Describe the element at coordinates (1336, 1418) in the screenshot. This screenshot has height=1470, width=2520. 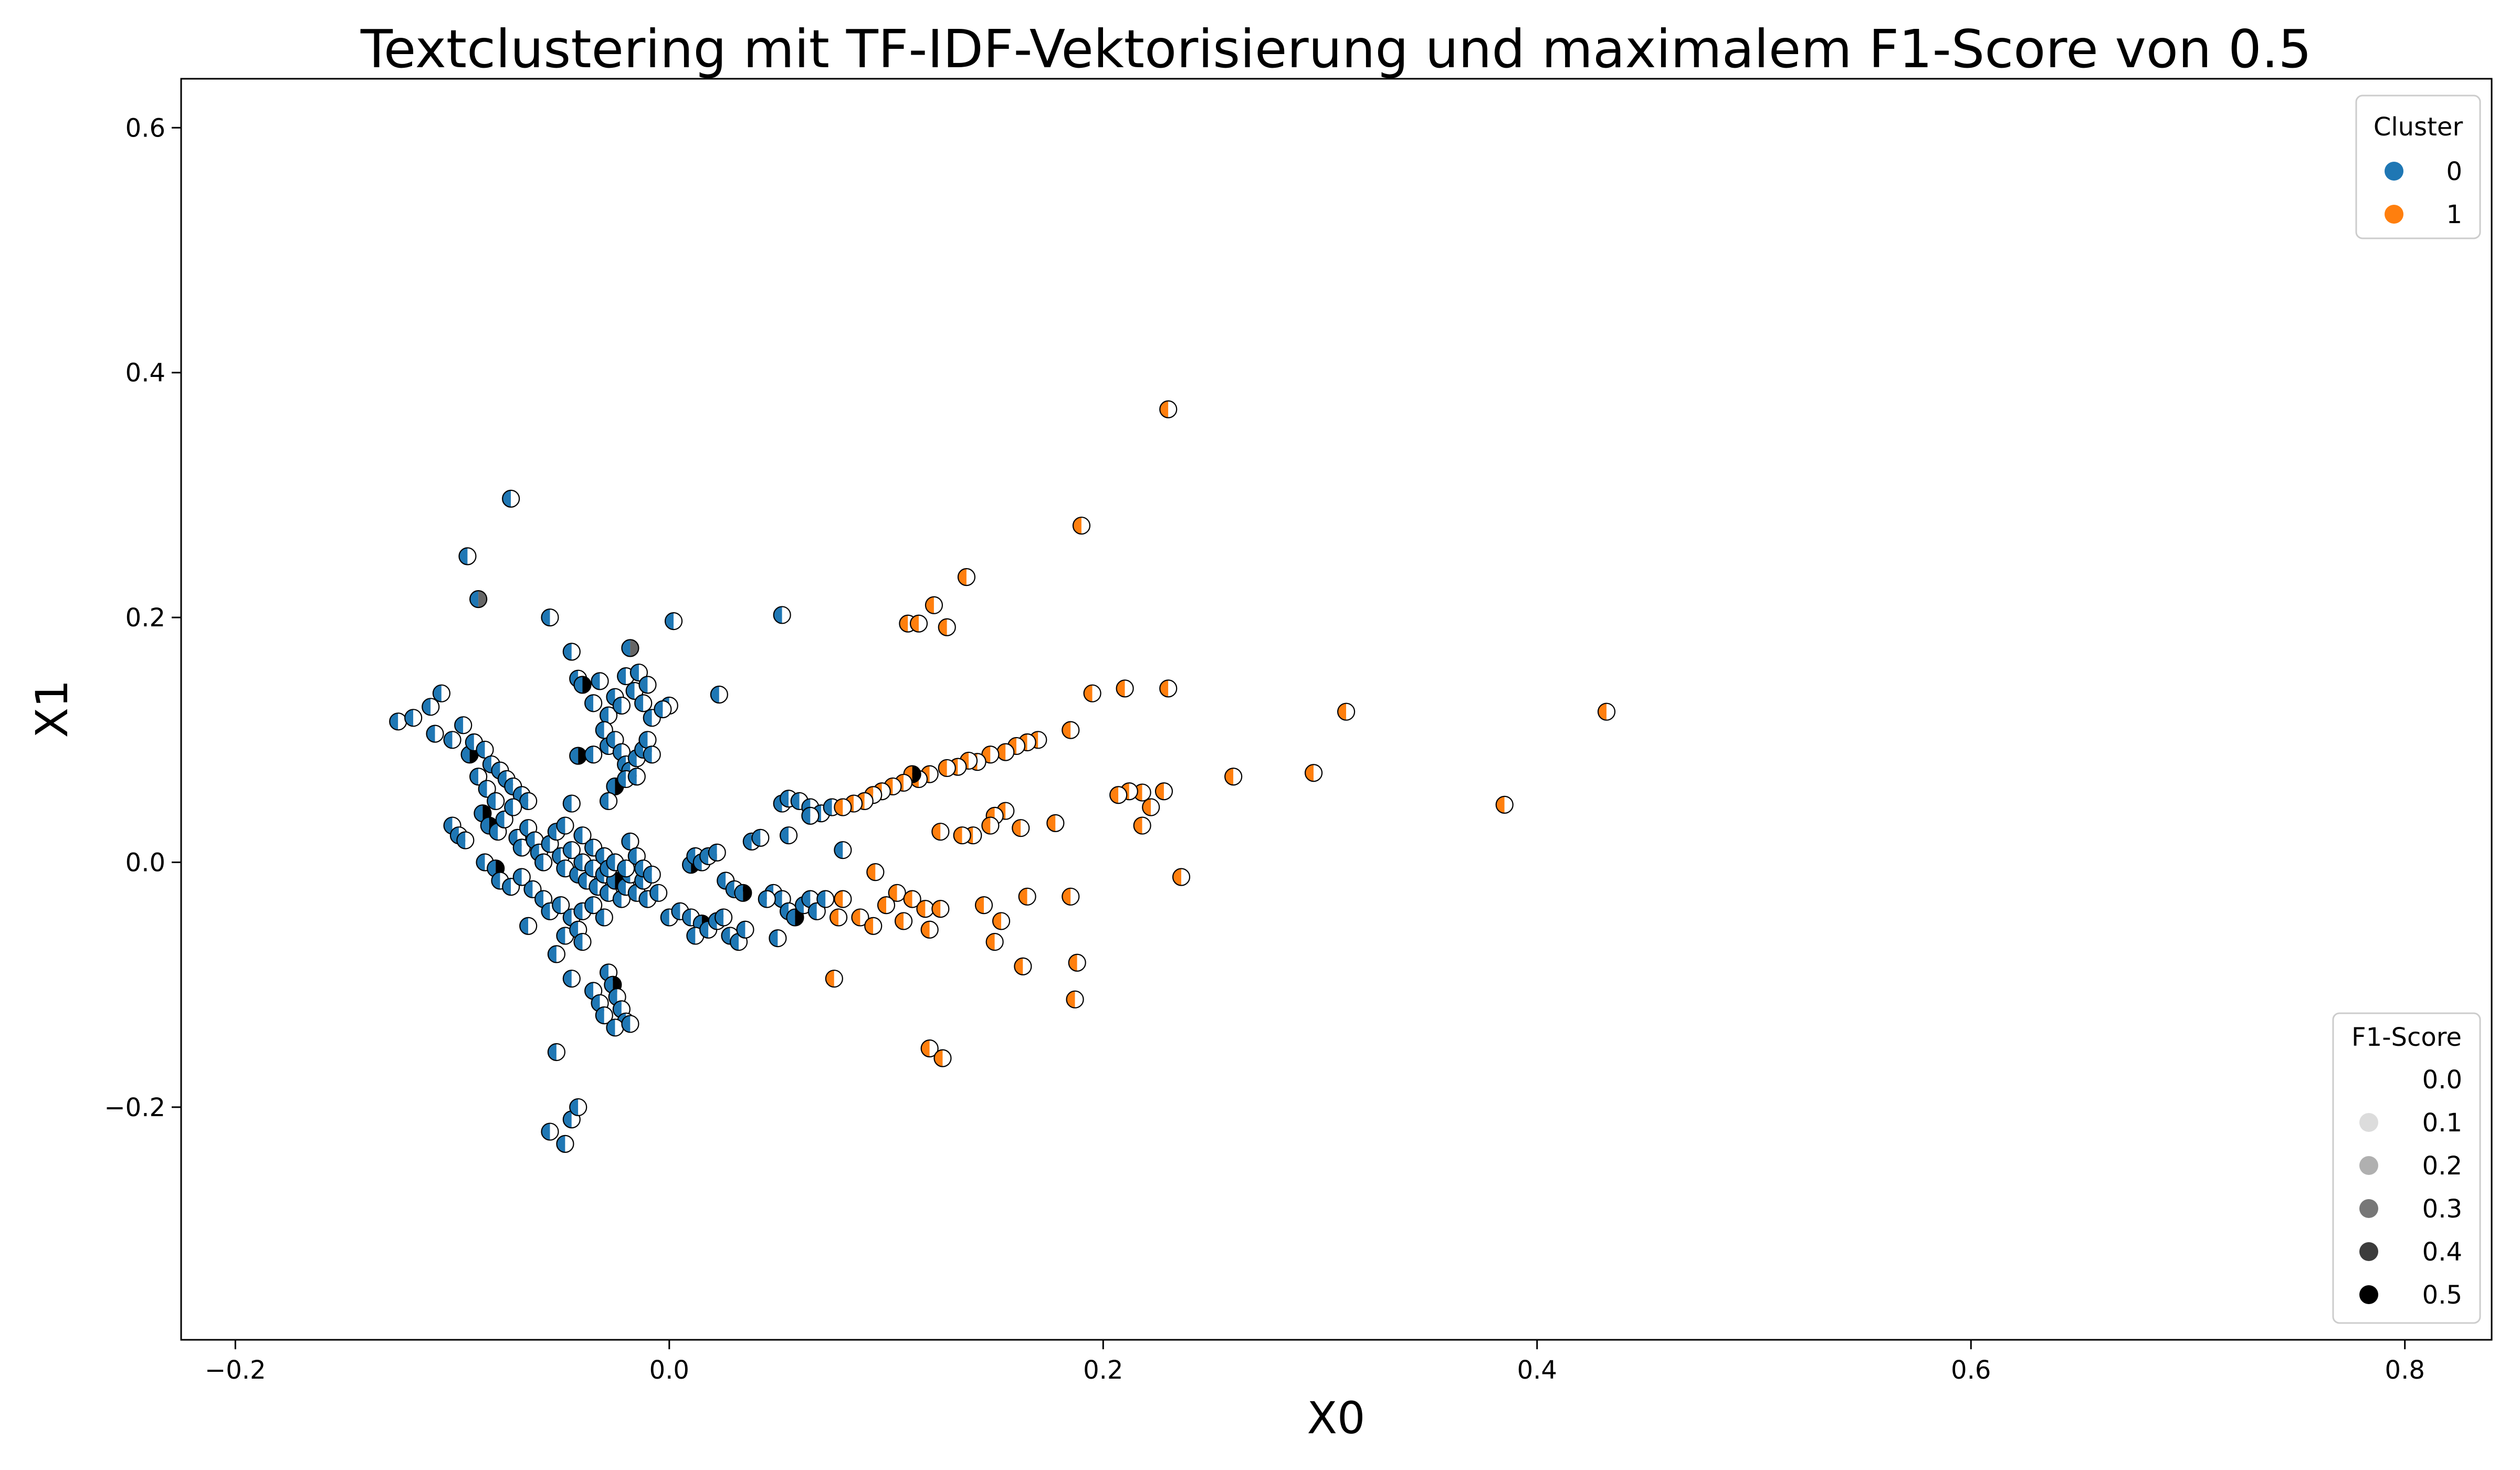
I see `x-axis-label: X0` at that location.